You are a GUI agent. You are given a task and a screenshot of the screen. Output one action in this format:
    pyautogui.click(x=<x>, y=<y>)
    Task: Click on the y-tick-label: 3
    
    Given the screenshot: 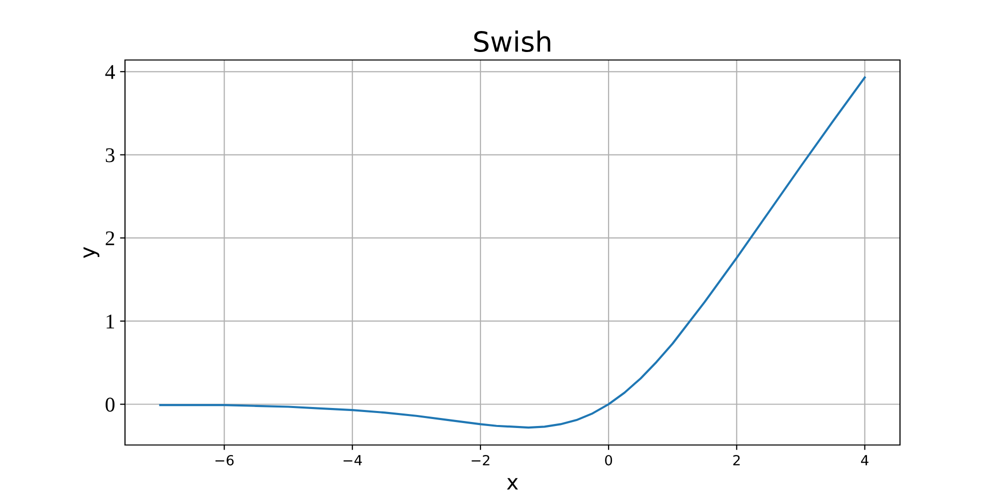 What is the action you would take?
    pyautogui.click(x=110, y=155)
    